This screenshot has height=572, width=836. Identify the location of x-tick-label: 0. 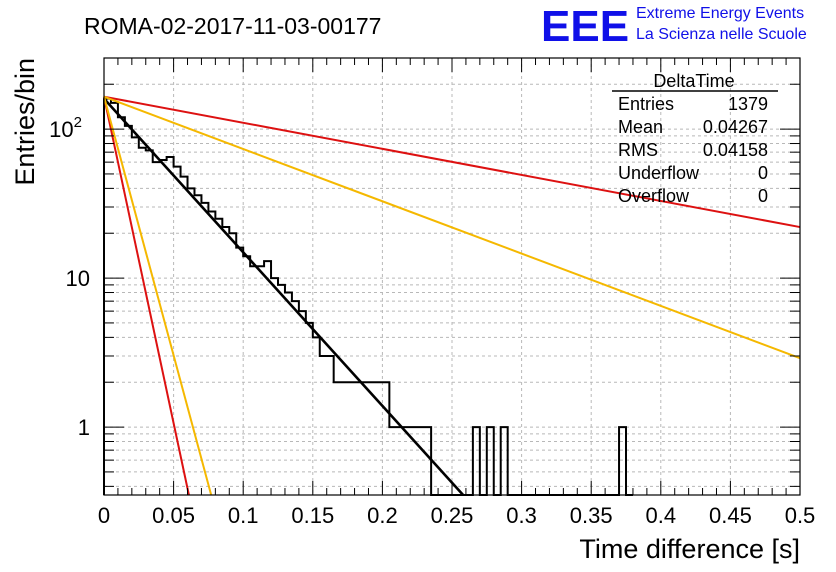
(104, 515).